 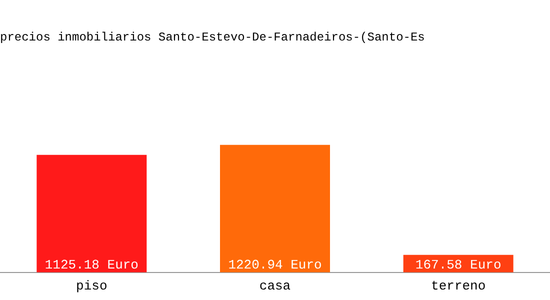 What do you see at coordinates (275, 264) in the screenshot?
I see `data-label: 1220.94 Euro` at bounding box center [275, 264].